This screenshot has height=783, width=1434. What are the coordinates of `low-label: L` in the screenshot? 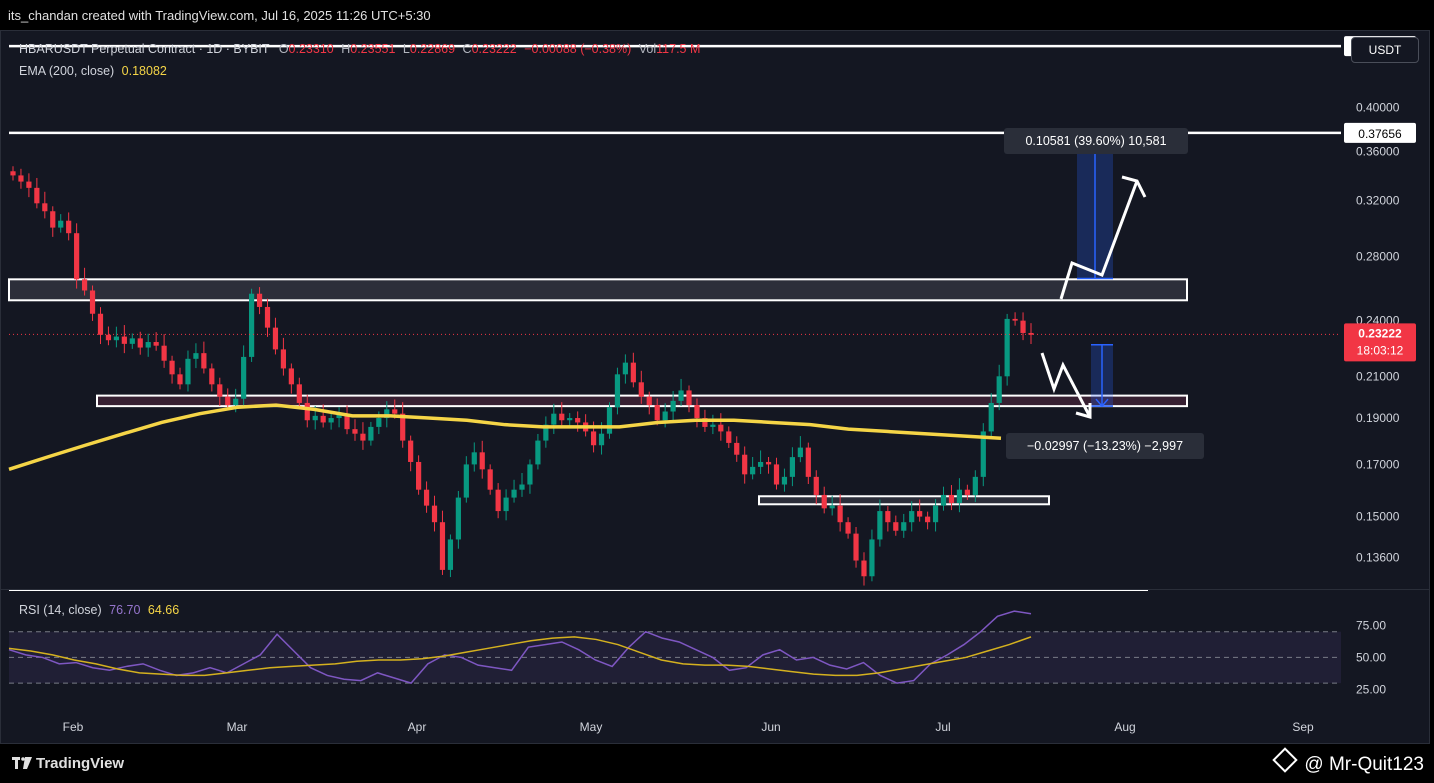 It's located at (406, 49).